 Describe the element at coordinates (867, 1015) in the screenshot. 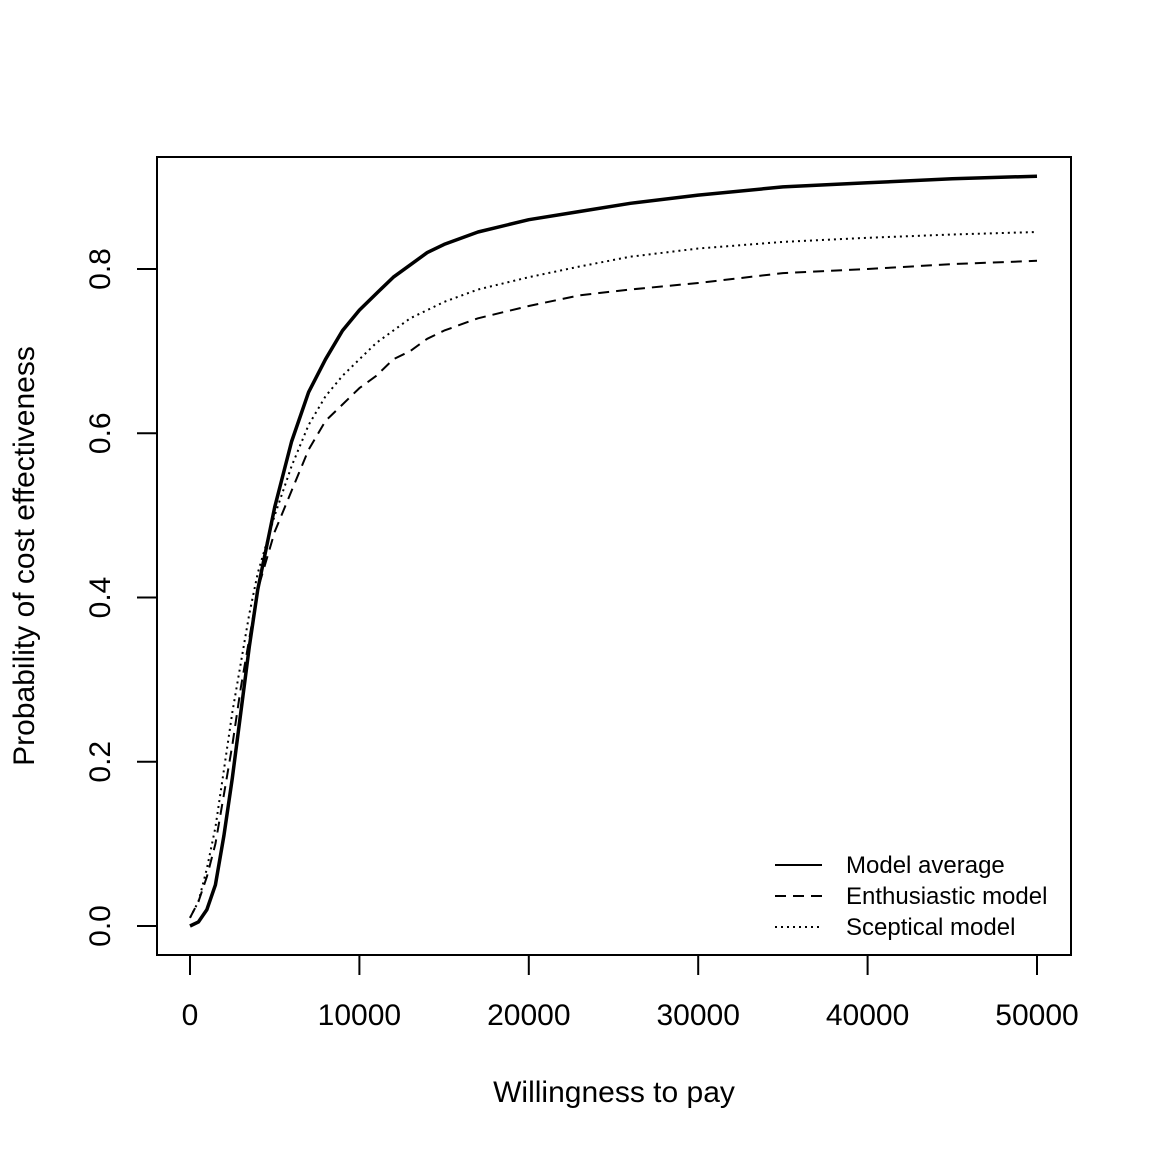

I see `x-tick-label: 40000` at that location.